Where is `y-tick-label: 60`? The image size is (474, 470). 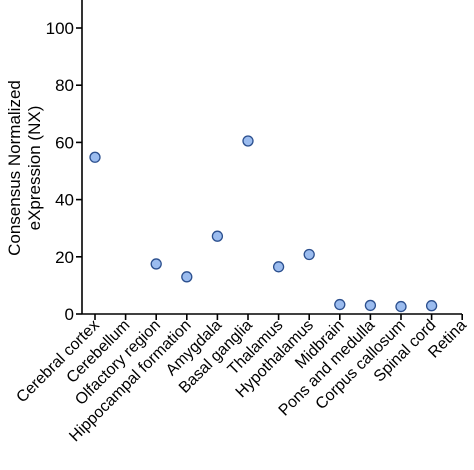
y-tick-label: 60 is located at coordinates (64, 142).